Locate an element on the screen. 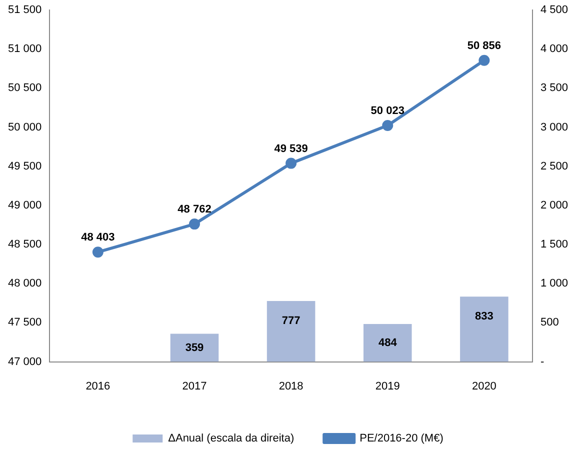 This screenshot has height=459, width=581. y-tick-label: 47 000 is located at coordinates (25, 362).